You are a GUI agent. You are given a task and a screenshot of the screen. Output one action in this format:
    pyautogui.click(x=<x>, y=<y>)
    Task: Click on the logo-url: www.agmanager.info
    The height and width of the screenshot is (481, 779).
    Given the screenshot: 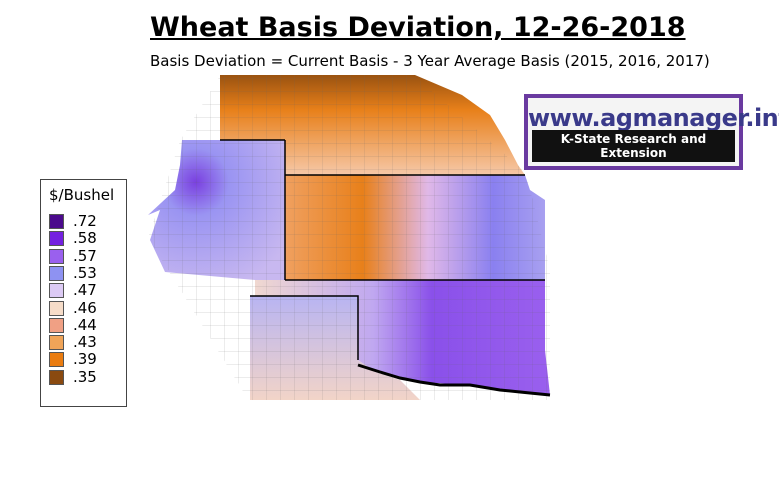 What is the action you would take?
    pyautogui.click(x=653, y=118)
    